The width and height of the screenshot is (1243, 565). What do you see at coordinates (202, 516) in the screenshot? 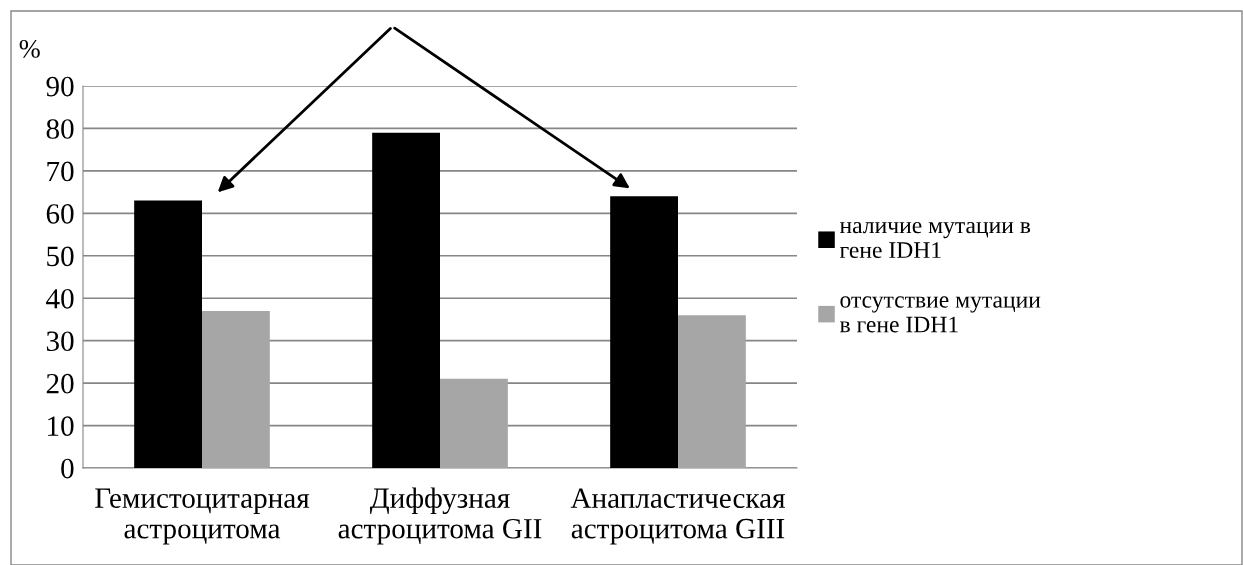
I see `x-tick-label: Гемистоцитарная астроцитома` at bounding box center [202, 516].